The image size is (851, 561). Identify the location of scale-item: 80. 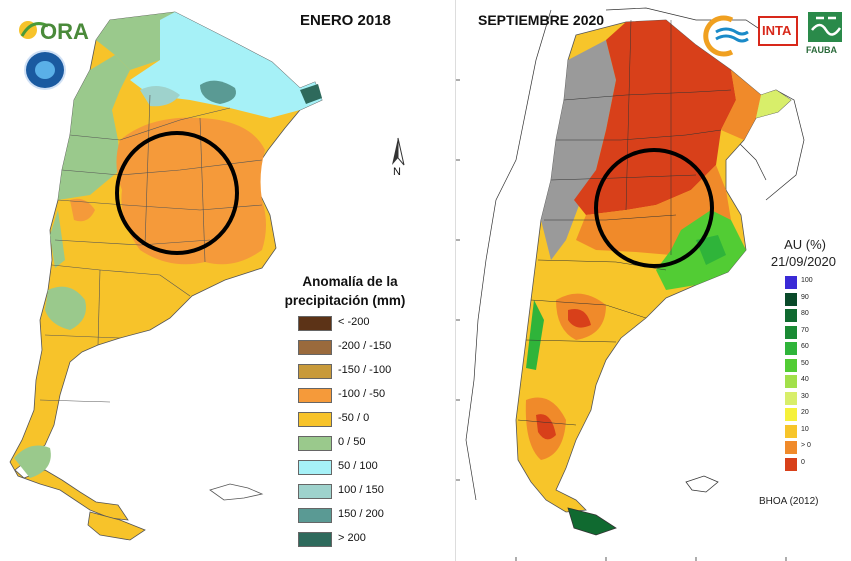
(797, 315).